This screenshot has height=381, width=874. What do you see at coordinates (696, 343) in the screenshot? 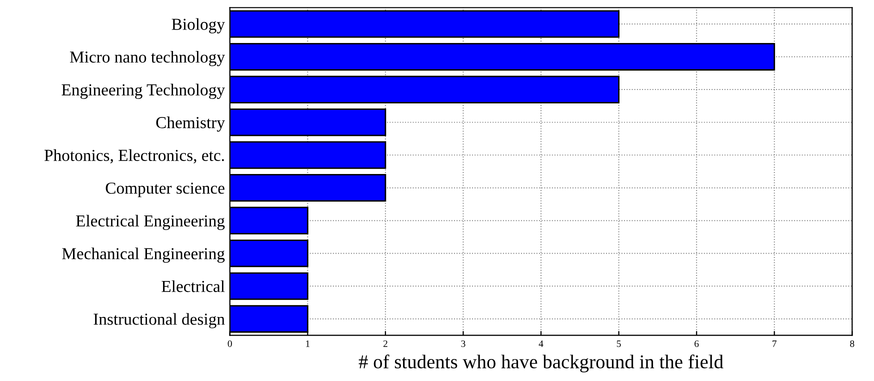
I see `x-tick-label: 6` at bounding box center [696, 343].